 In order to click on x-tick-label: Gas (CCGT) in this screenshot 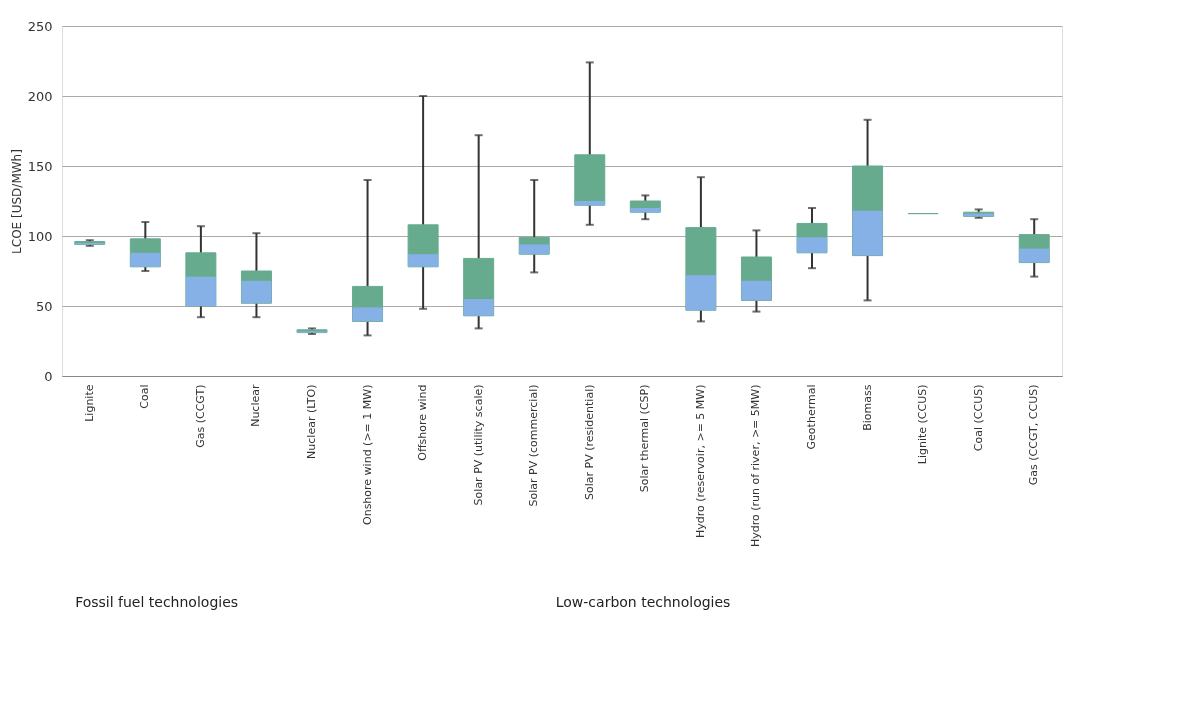, I will do `click(200, 416)`.